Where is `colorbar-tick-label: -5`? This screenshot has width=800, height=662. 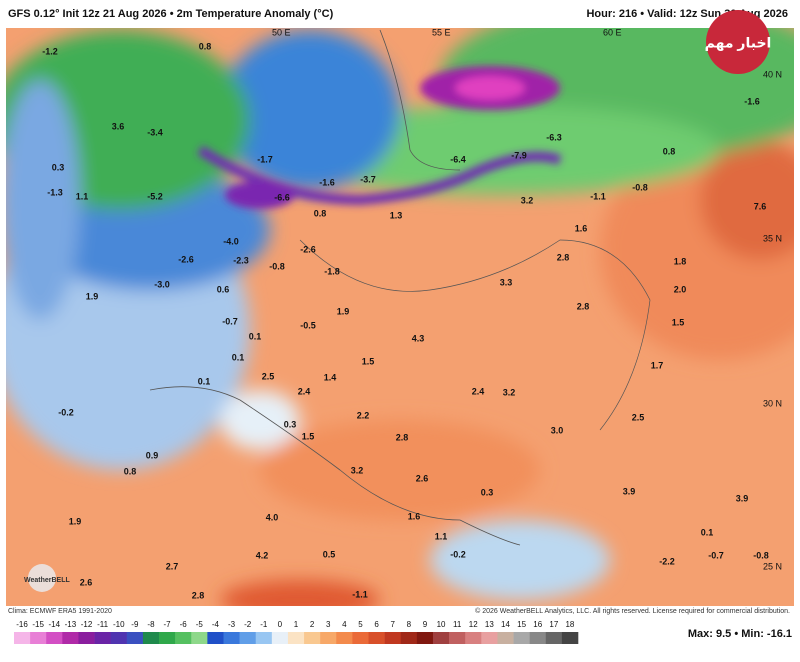
colorbar-tick-label: -5 is located at coordinates (200, 624).